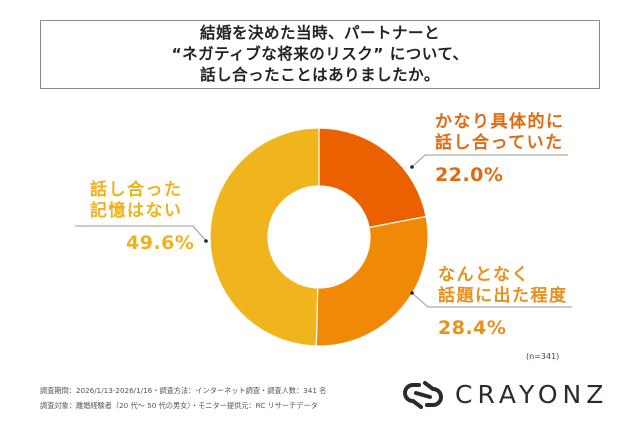 This screenshot has width=640, height=426. What do you see at coordinates (503, 296) in the screenshot?
I see `label-somewhat-line2: 話題に出た程度` at bounding box center [503, 296].